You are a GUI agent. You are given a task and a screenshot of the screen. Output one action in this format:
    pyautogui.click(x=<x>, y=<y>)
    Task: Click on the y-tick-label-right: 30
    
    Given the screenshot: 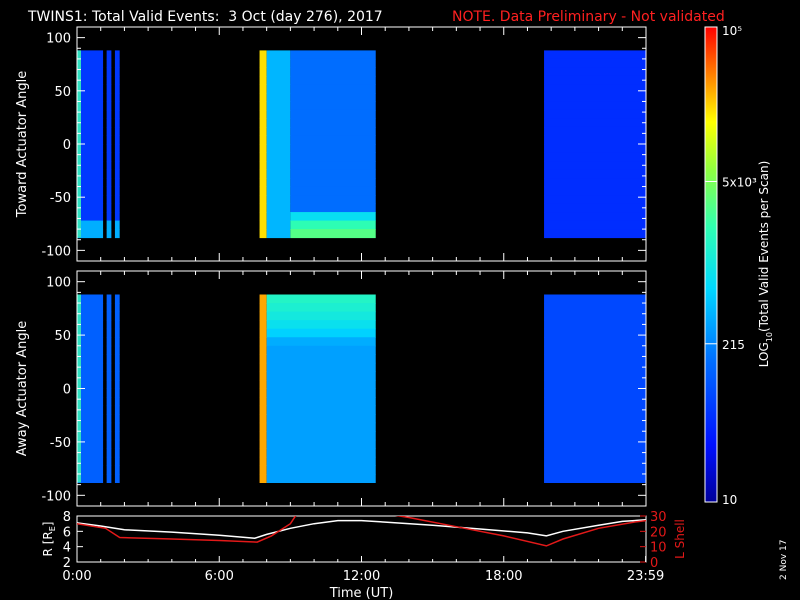 What is the action you would take?
    pyautogui.click(x=658, y=517)
    